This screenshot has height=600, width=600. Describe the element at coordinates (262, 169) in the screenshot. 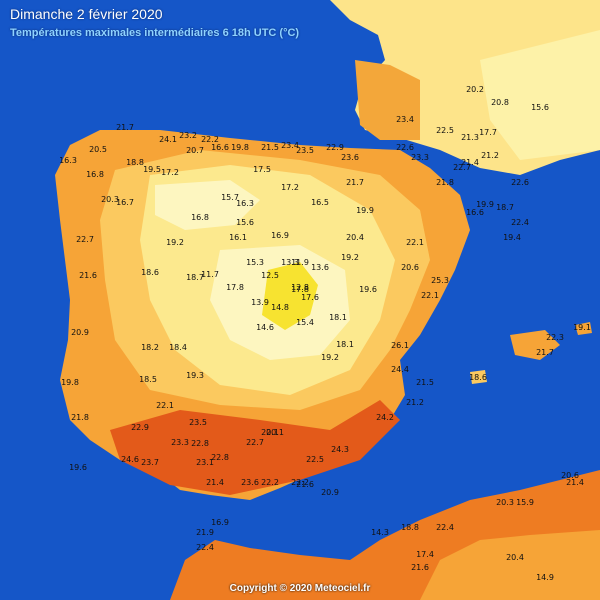

I see `temperature-label: 17.5` at that location.